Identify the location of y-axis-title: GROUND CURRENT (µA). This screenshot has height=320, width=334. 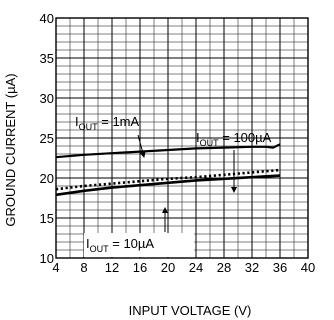
(10, 149).